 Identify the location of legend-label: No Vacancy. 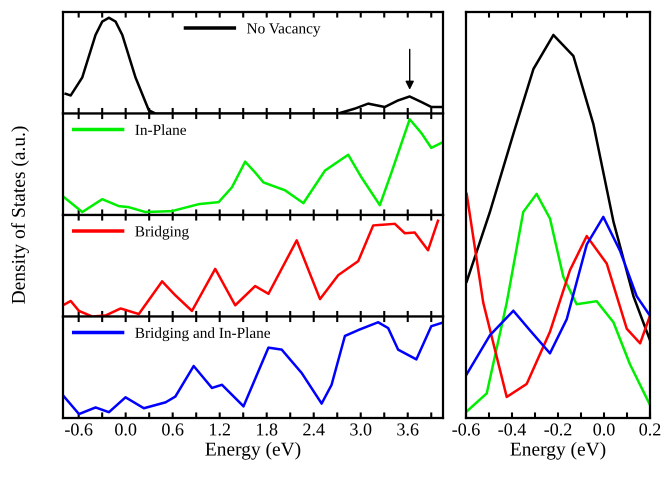
(283, 30).